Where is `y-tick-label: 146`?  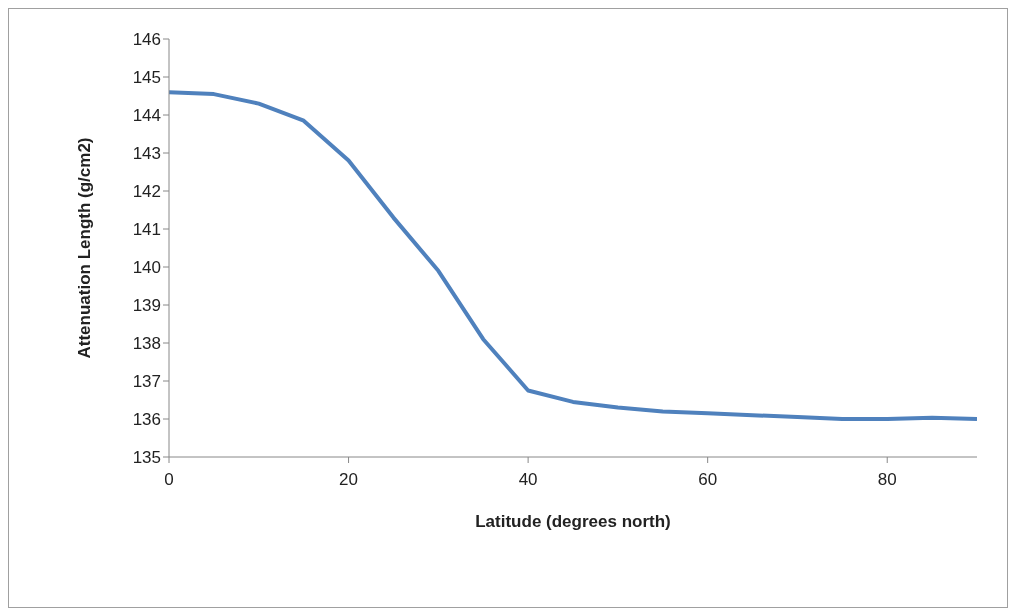
y-tick-label: 146 is located at coordinates (146, 40).